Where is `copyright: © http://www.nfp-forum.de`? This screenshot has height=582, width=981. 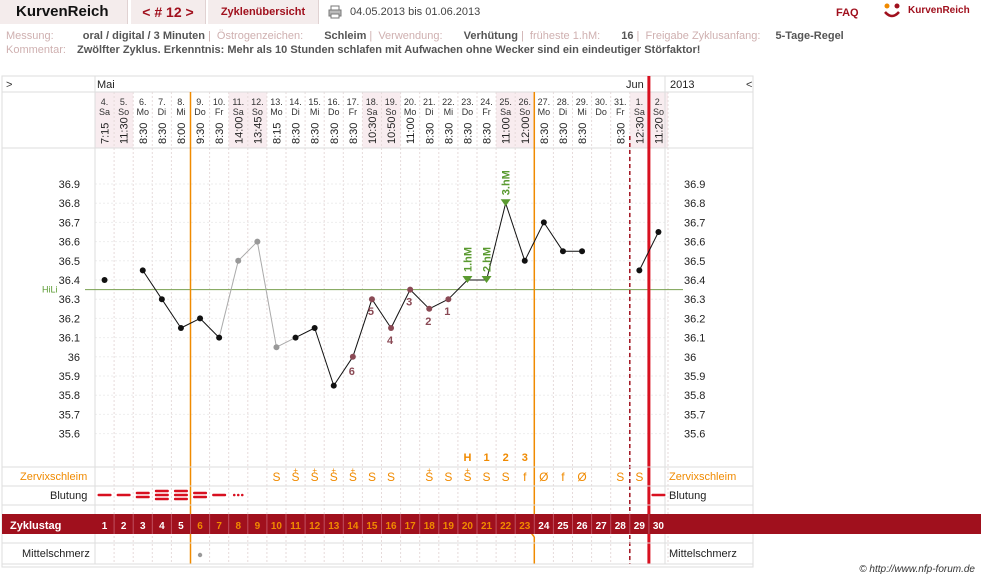 copyright: © http://www.nfp-forum.de is located at coordinates (917, 569).